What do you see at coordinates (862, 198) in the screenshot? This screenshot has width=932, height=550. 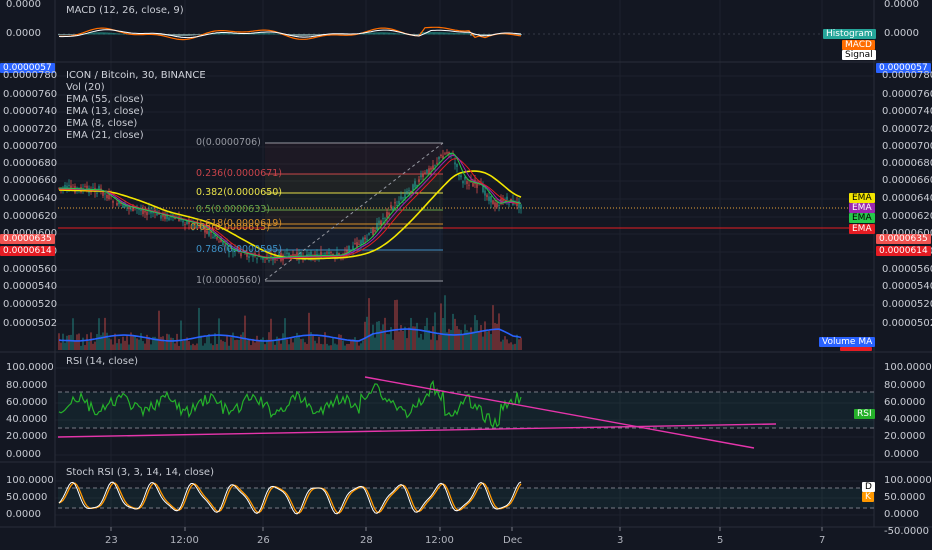 I see `ema-tag-yellow: EMA` at bounding box center [862, 198].